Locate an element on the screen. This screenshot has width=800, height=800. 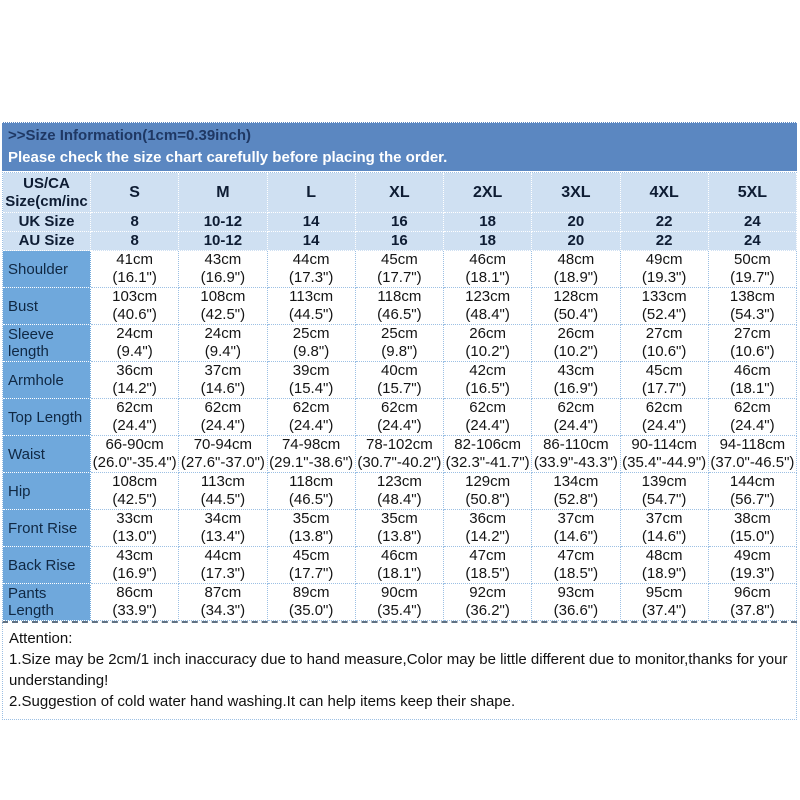
cm-value: 47cm is located at coordinates (487, 555).